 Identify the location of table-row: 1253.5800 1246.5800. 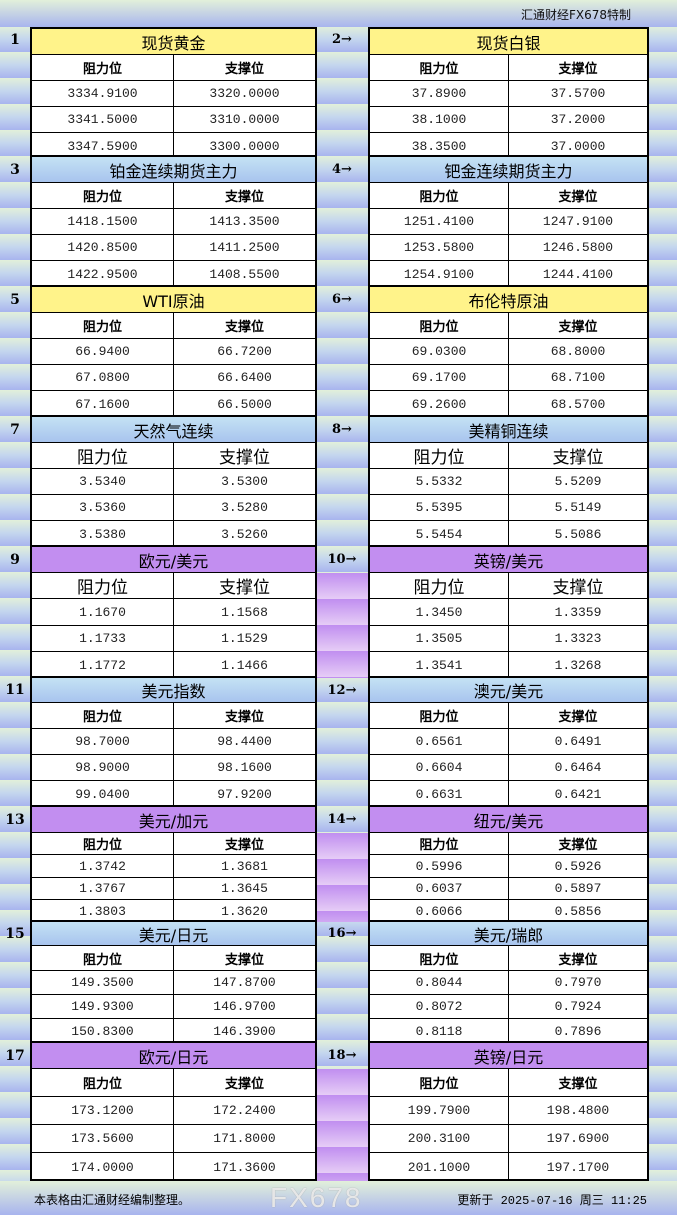
(508, 248).